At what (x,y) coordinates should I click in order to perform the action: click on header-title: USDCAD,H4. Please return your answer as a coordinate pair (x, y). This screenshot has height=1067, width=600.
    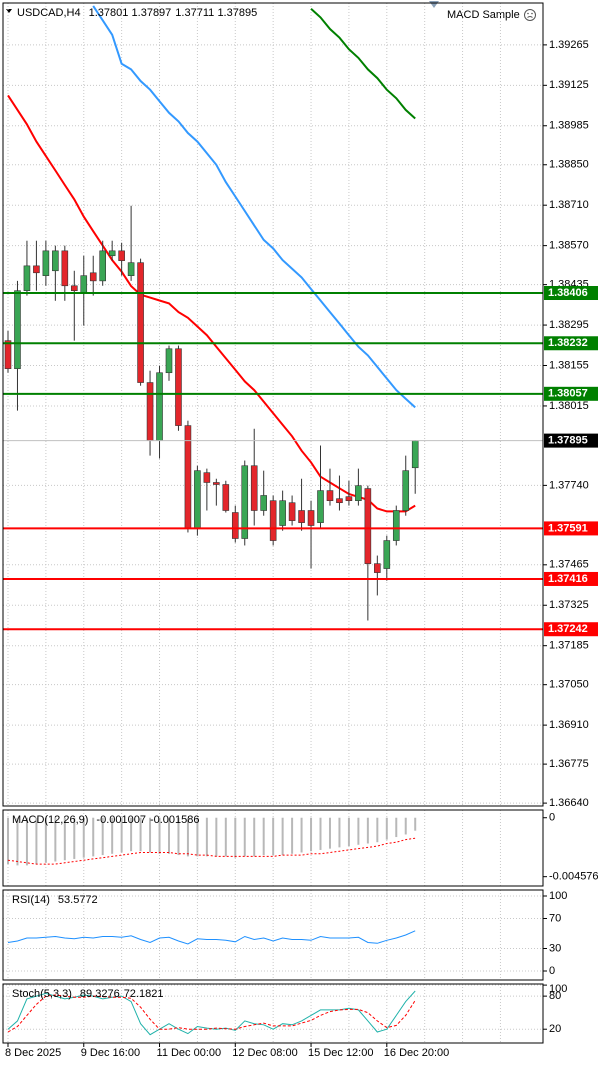
    Looking at the image, I should click on (49, 13).